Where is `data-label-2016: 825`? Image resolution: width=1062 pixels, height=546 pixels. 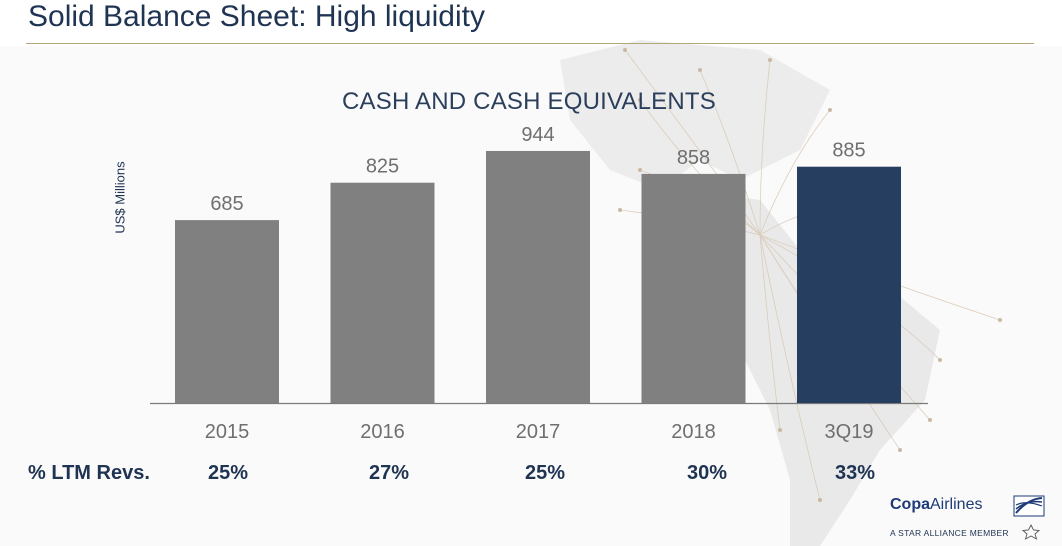
data-label-2016: 825 is located at coordinates (382, 167).